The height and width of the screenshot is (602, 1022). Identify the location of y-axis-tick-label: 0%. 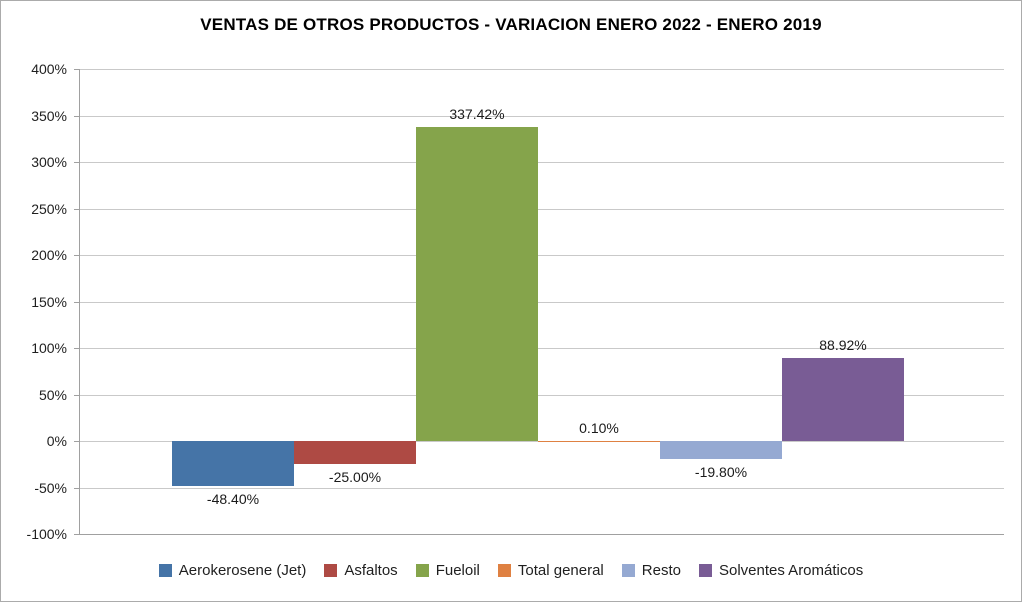
(56, 441).